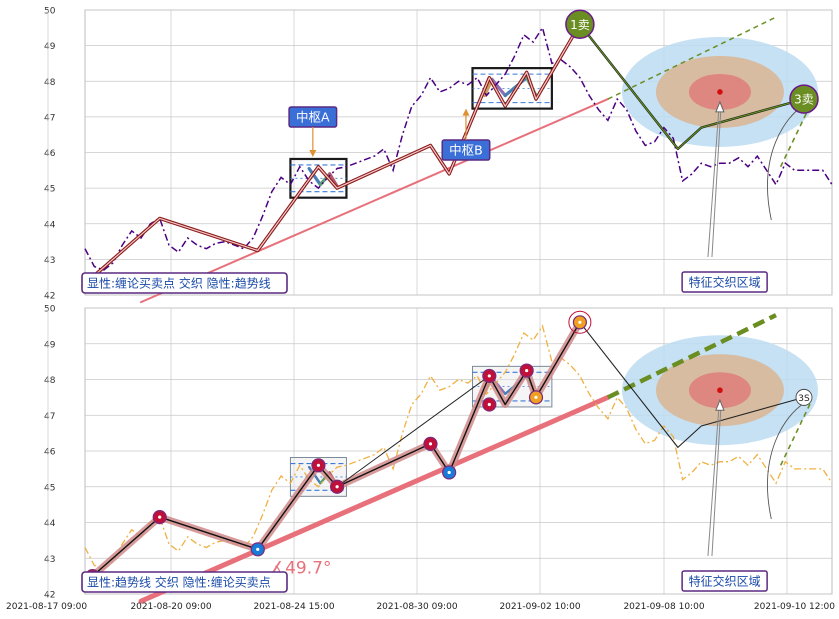 Image resolution: width=839 pixels, height=619 pixels. I want to click on sell-signal-3s-label: 3S, so click(804, 399).